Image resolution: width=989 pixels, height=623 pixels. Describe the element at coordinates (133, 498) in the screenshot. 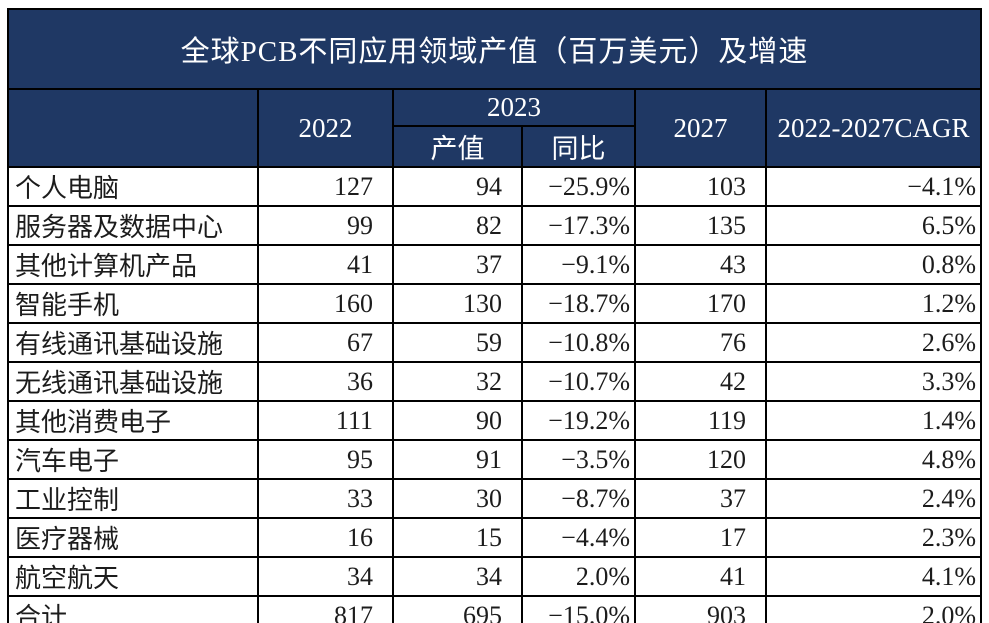

I see `cell-category: 工业控制` at that location.